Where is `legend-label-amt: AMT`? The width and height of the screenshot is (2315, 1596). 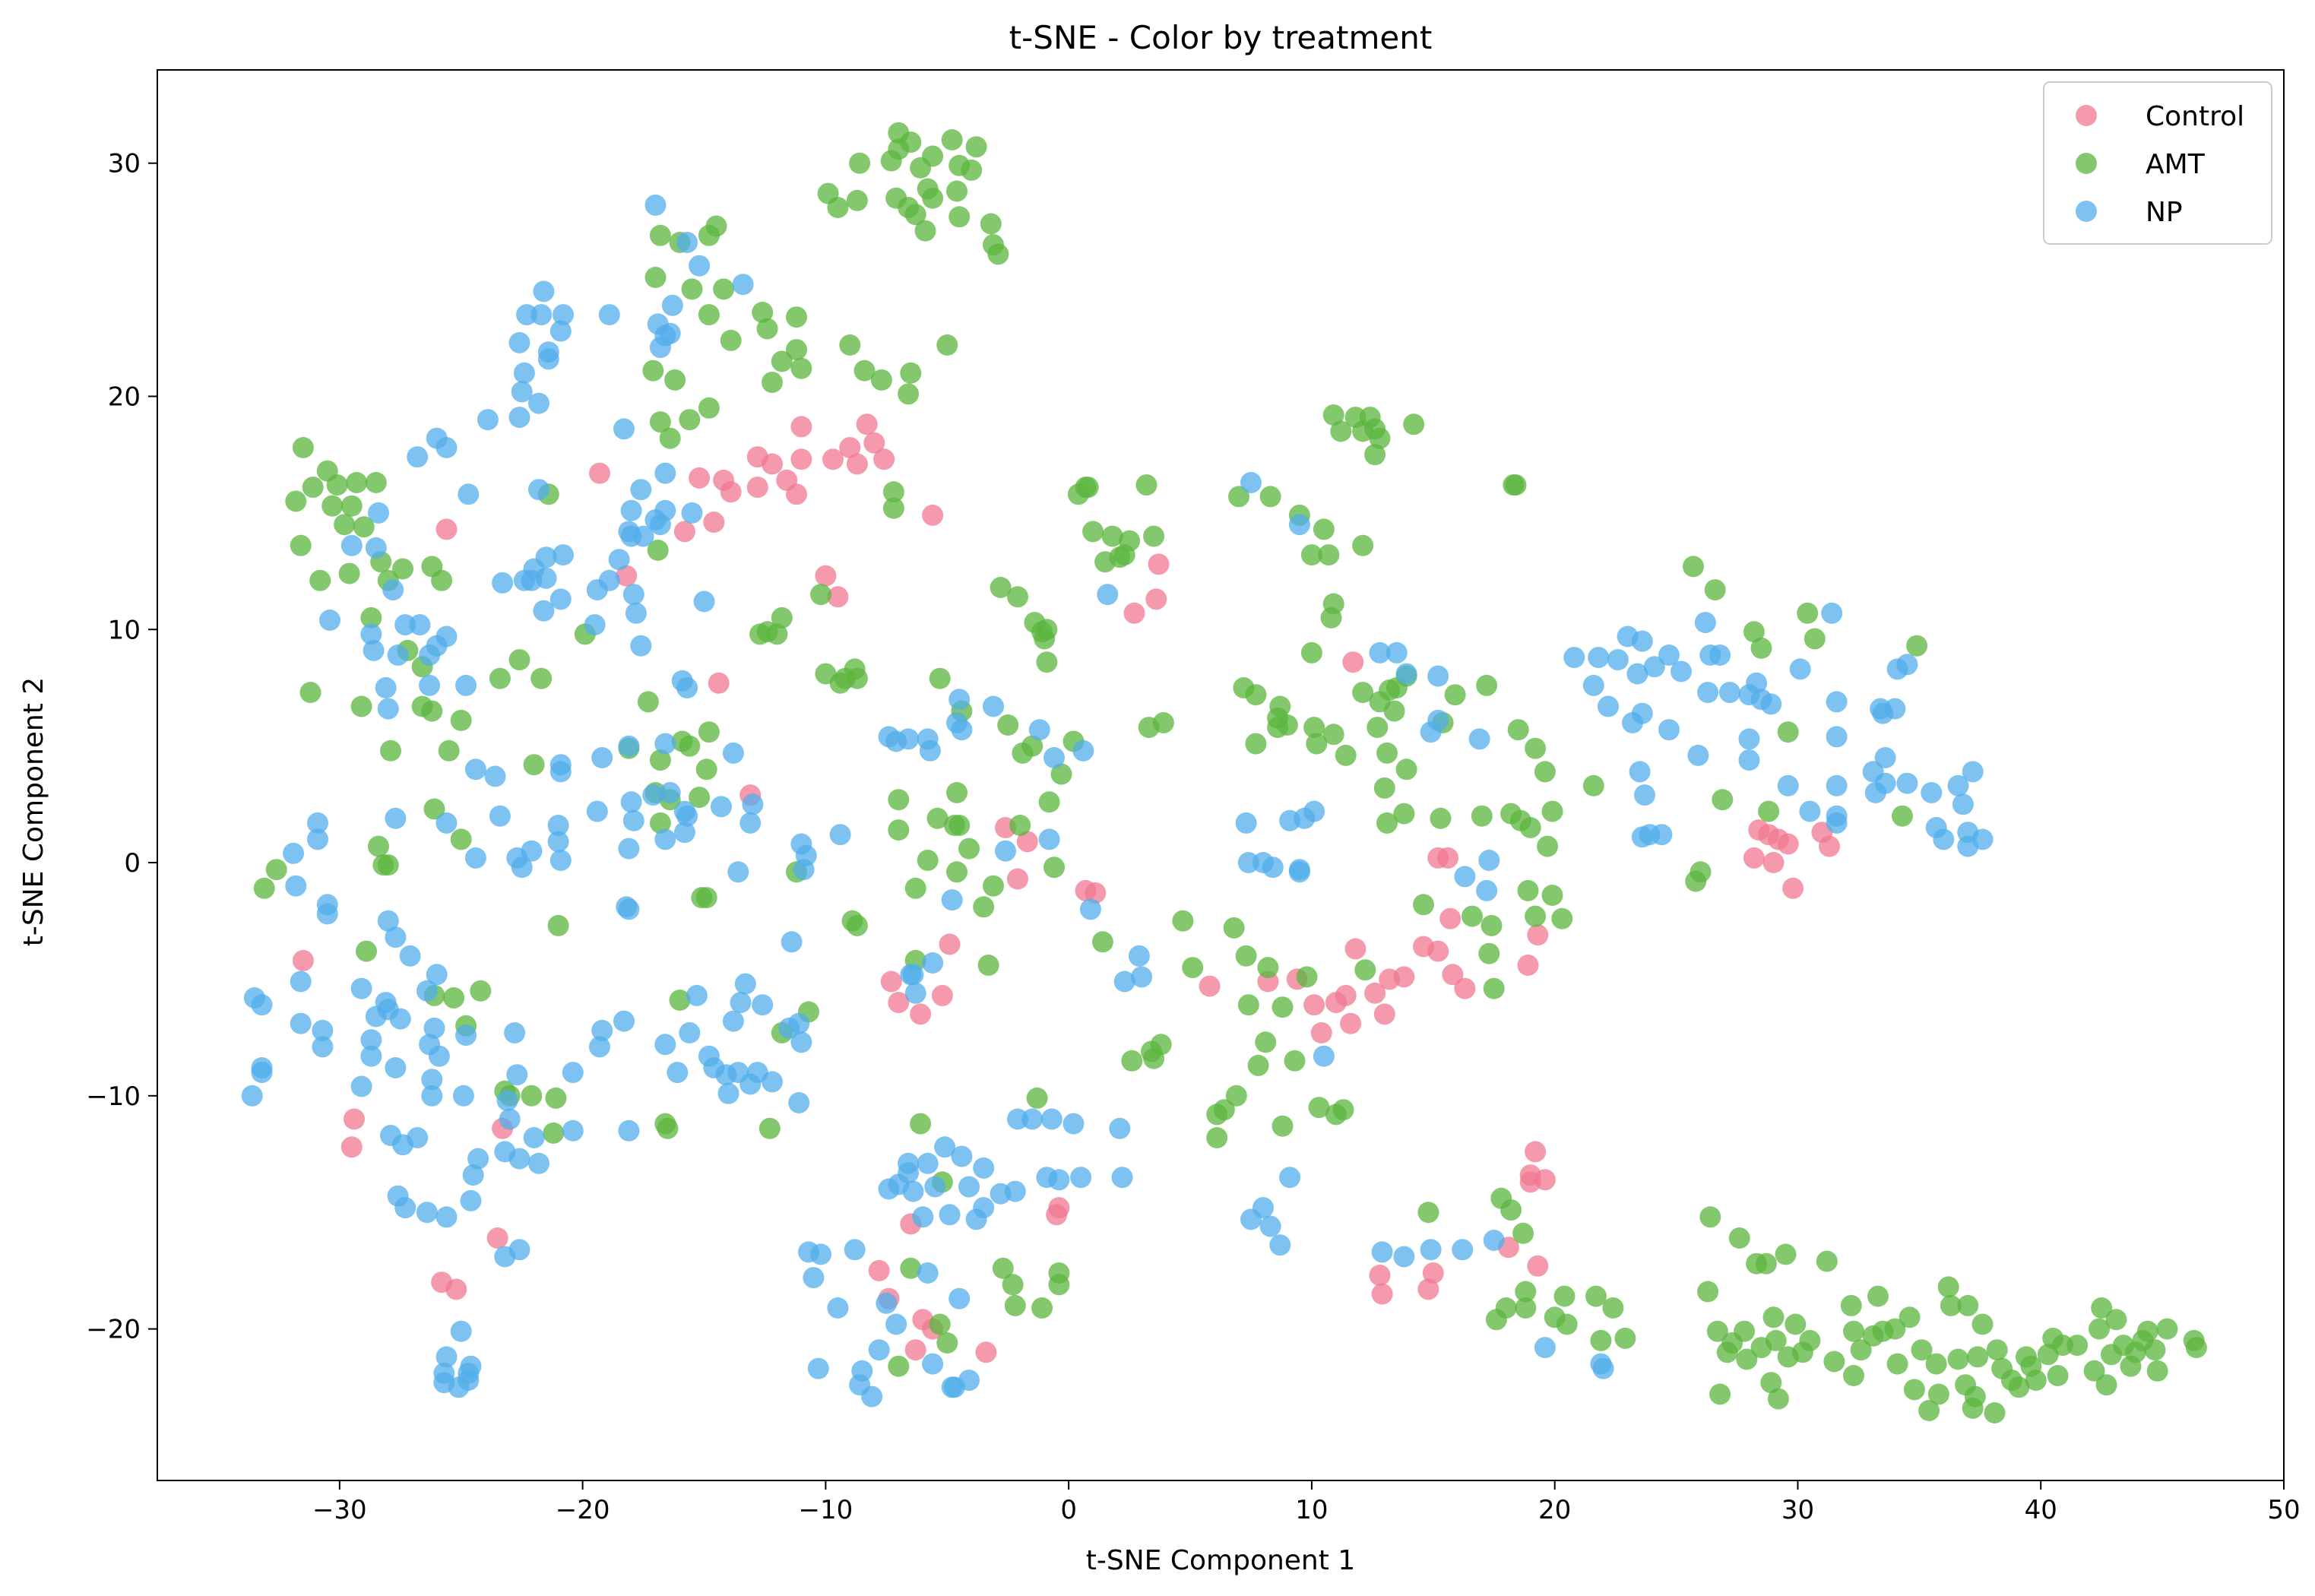 legend-label-amt: AMT is located at coordinates (2176, 165).